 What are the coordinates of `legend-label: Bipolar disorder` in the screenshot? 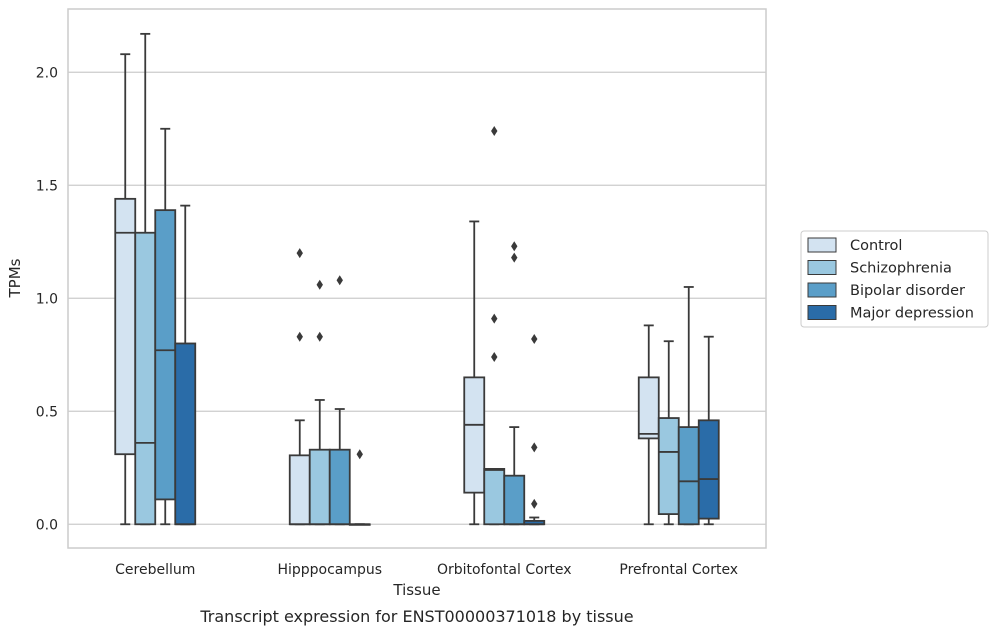 It's located at (907, 291).